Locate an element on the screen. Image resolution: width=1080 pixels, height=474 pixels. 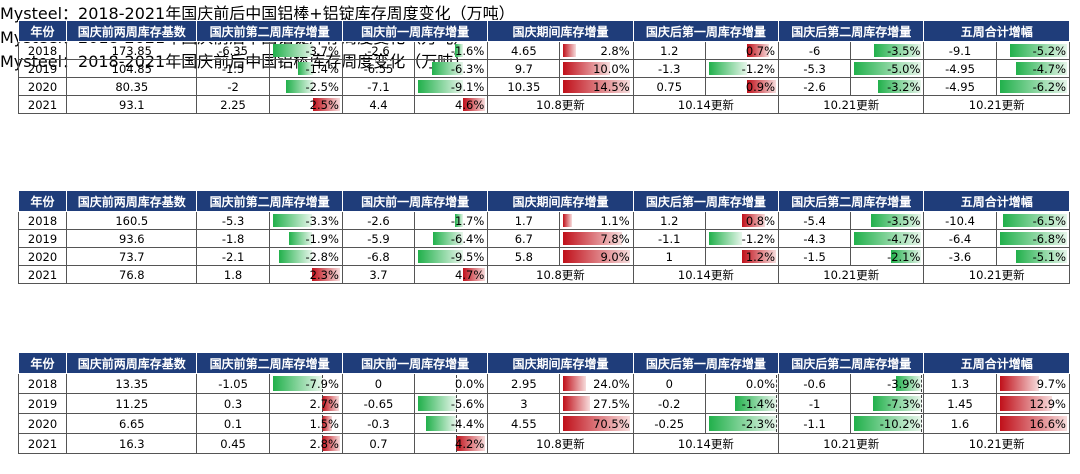
header-cell: 国庆前两周库存基数 is located at coordinates (132, 201).